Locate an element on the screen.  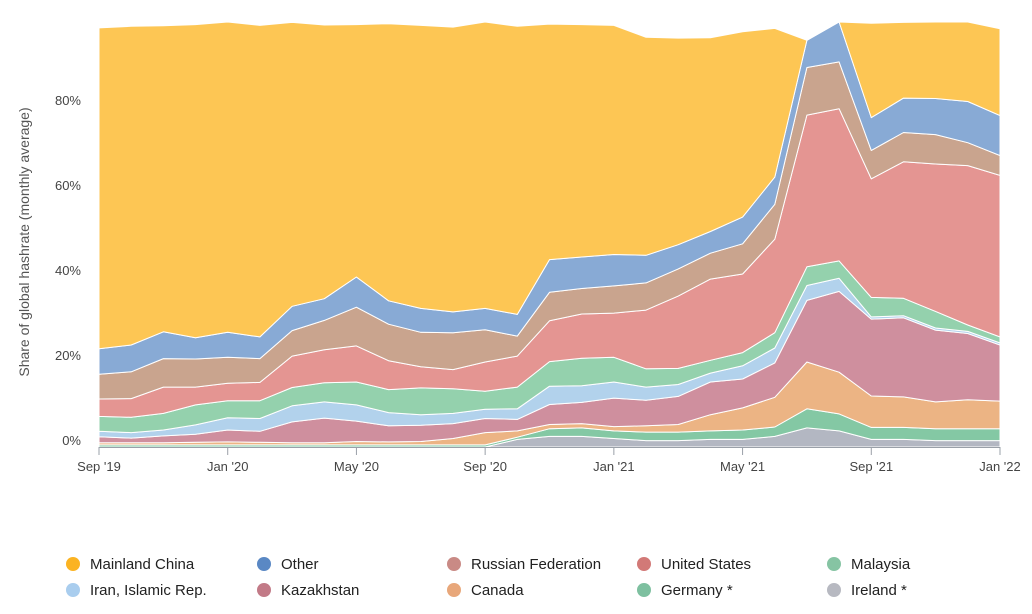
x-tick-label: Jan '20 is located at coordinates (228, 466).